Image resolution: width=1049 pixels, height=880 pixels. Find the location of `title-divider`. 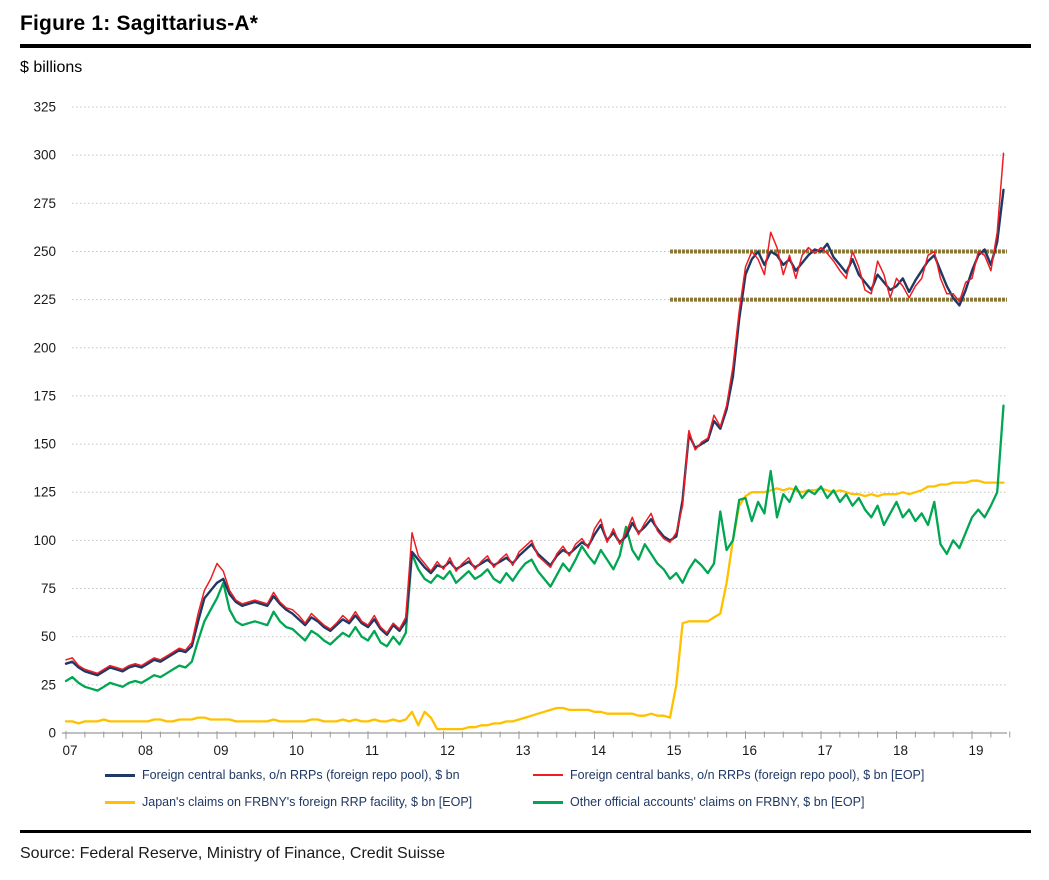

title-divider is located at coordinates (525, 46).